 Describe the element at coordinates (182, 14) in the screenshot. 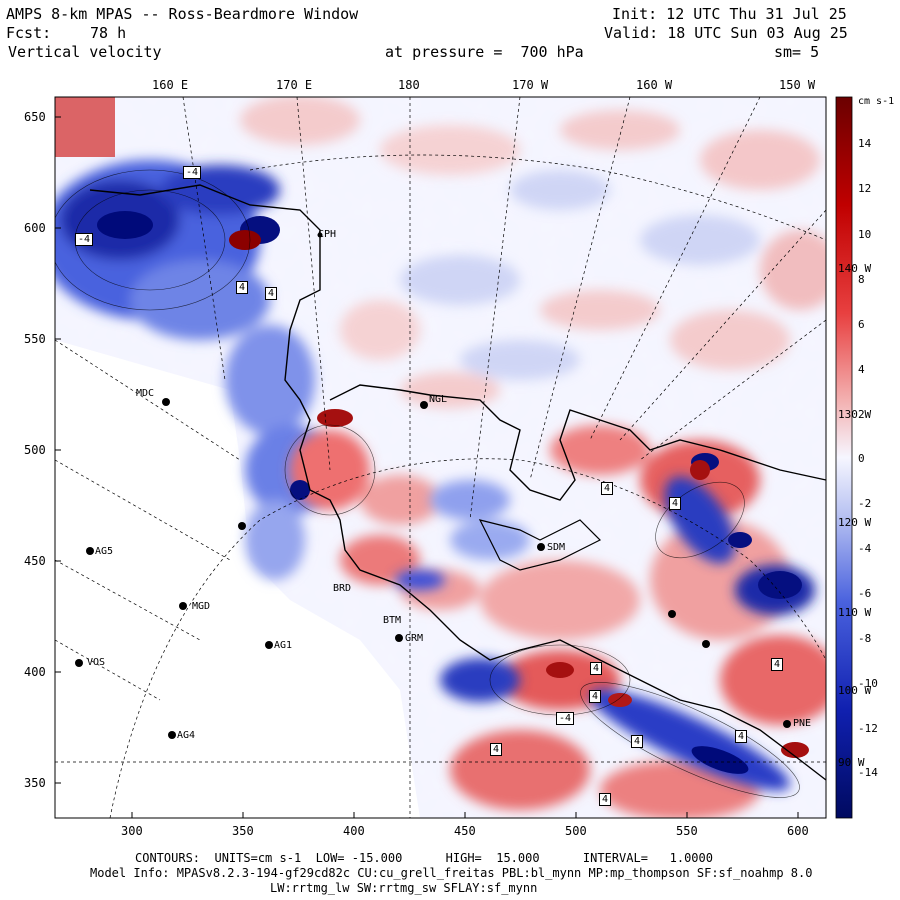

I see `map-title: AMPS 8-km MPAS -- Ross-Beardmore Window` at that location.